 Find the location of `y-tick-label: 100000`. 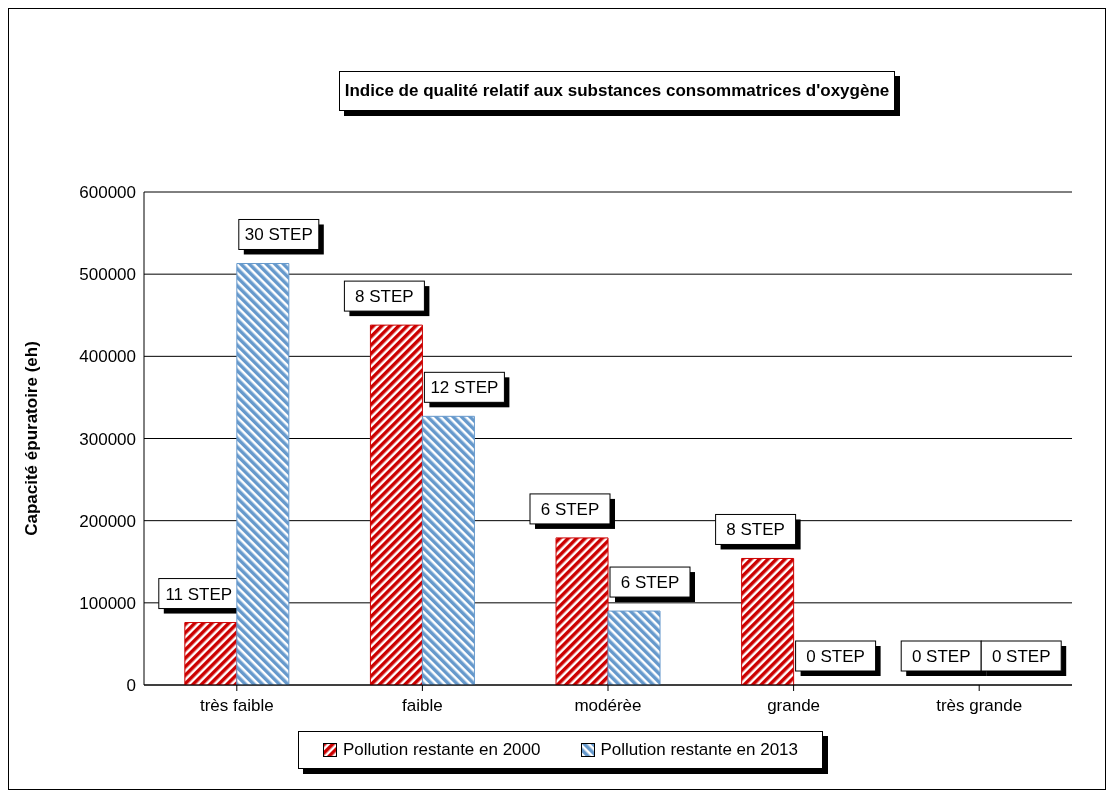

y-tick-label: 100000 is located at coordinates (107, 603).